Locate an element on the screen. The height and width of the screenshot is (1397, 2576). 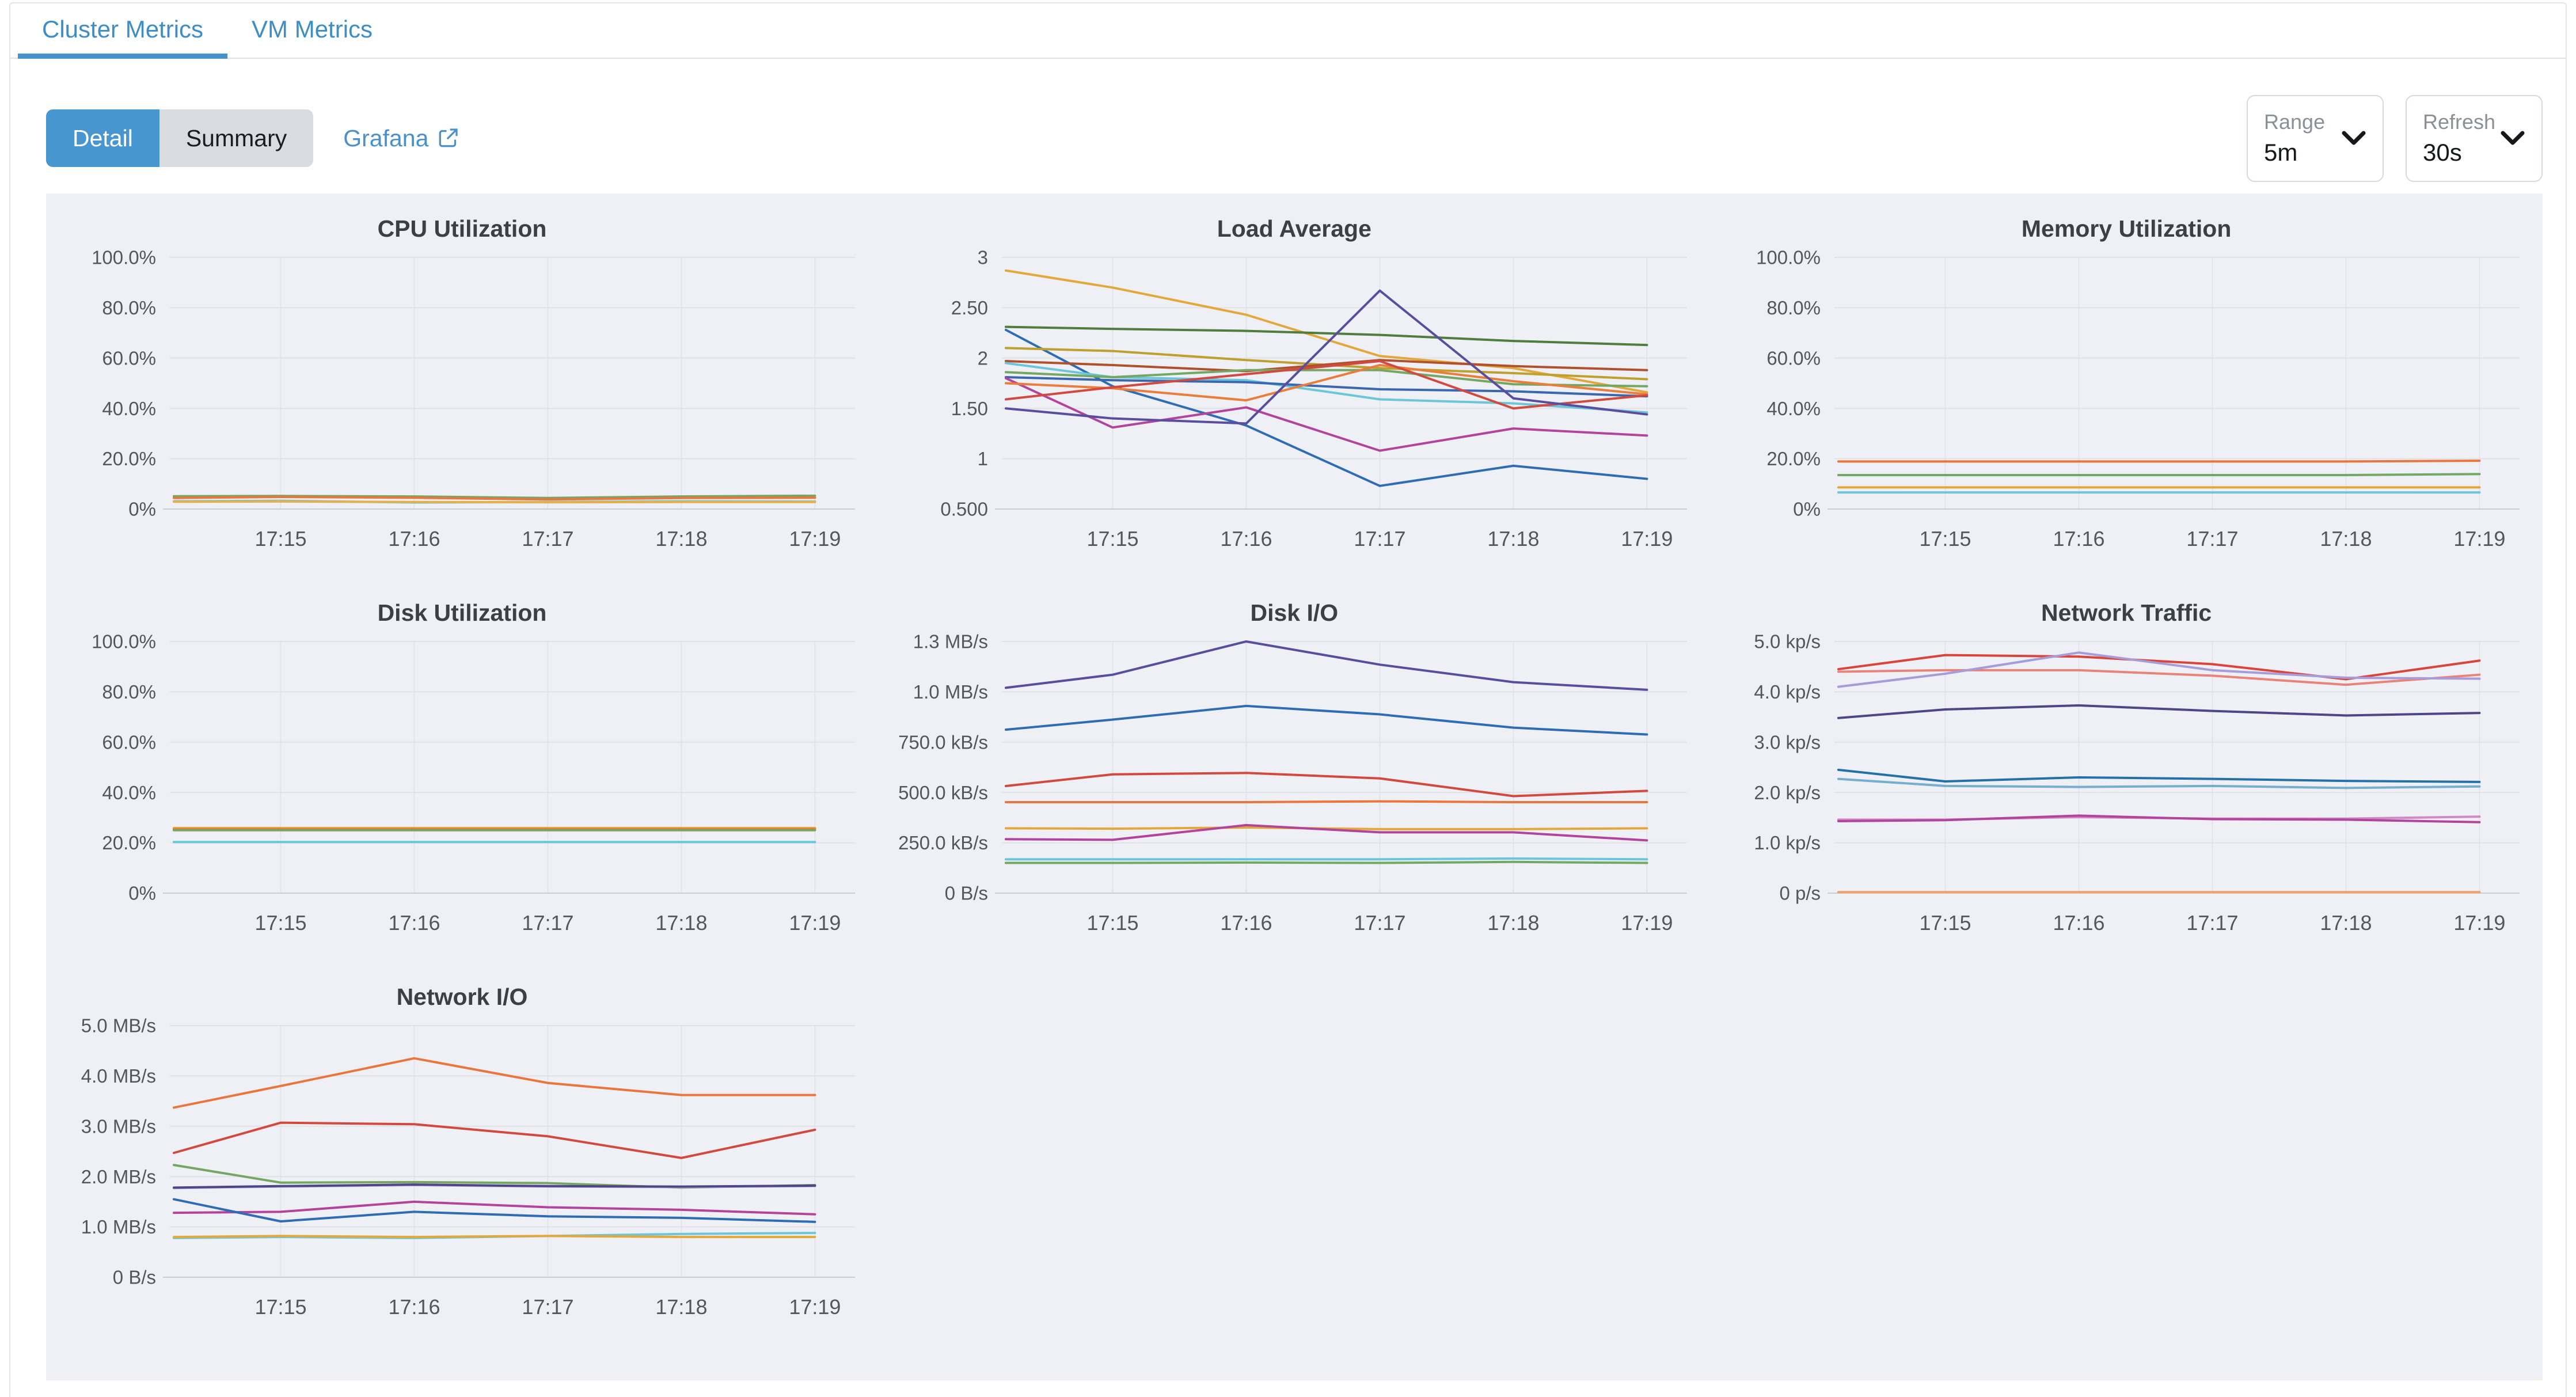
y-axis-label: 500.0 kB/s is located at coordinates (943, 792).